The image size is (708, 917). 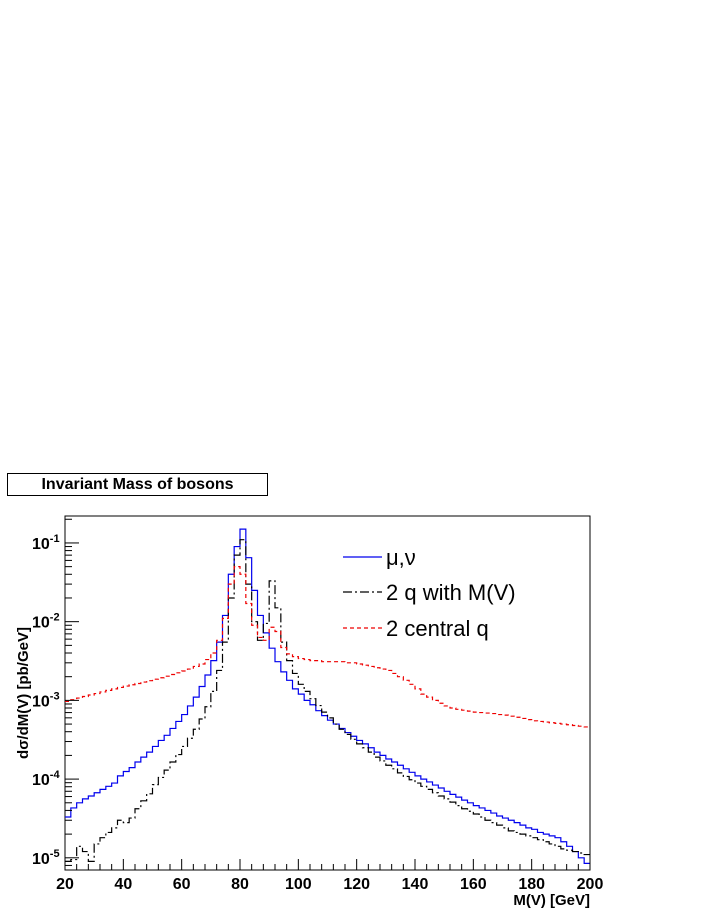 What do you see at coordinates (46, 779) in the screenshot?
I see `y-tick-label: 10⁻⁴` at bounding box center [46, 779].